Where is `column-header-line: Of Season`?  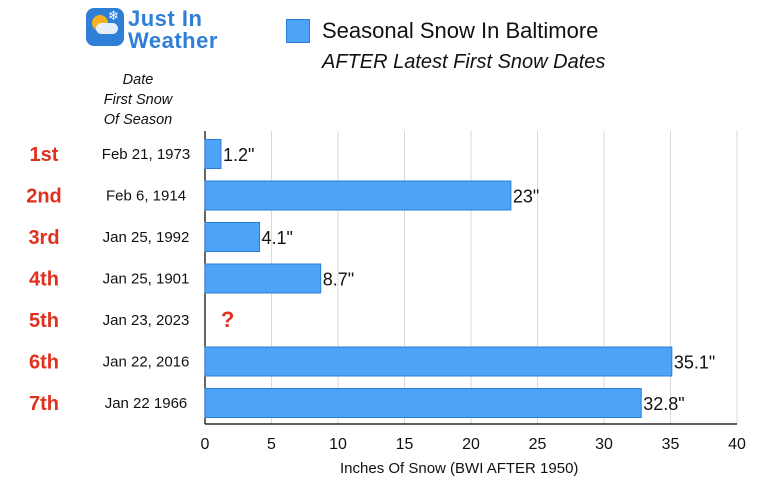 column-header-line: Of Season is located at coordinates (138, 120).